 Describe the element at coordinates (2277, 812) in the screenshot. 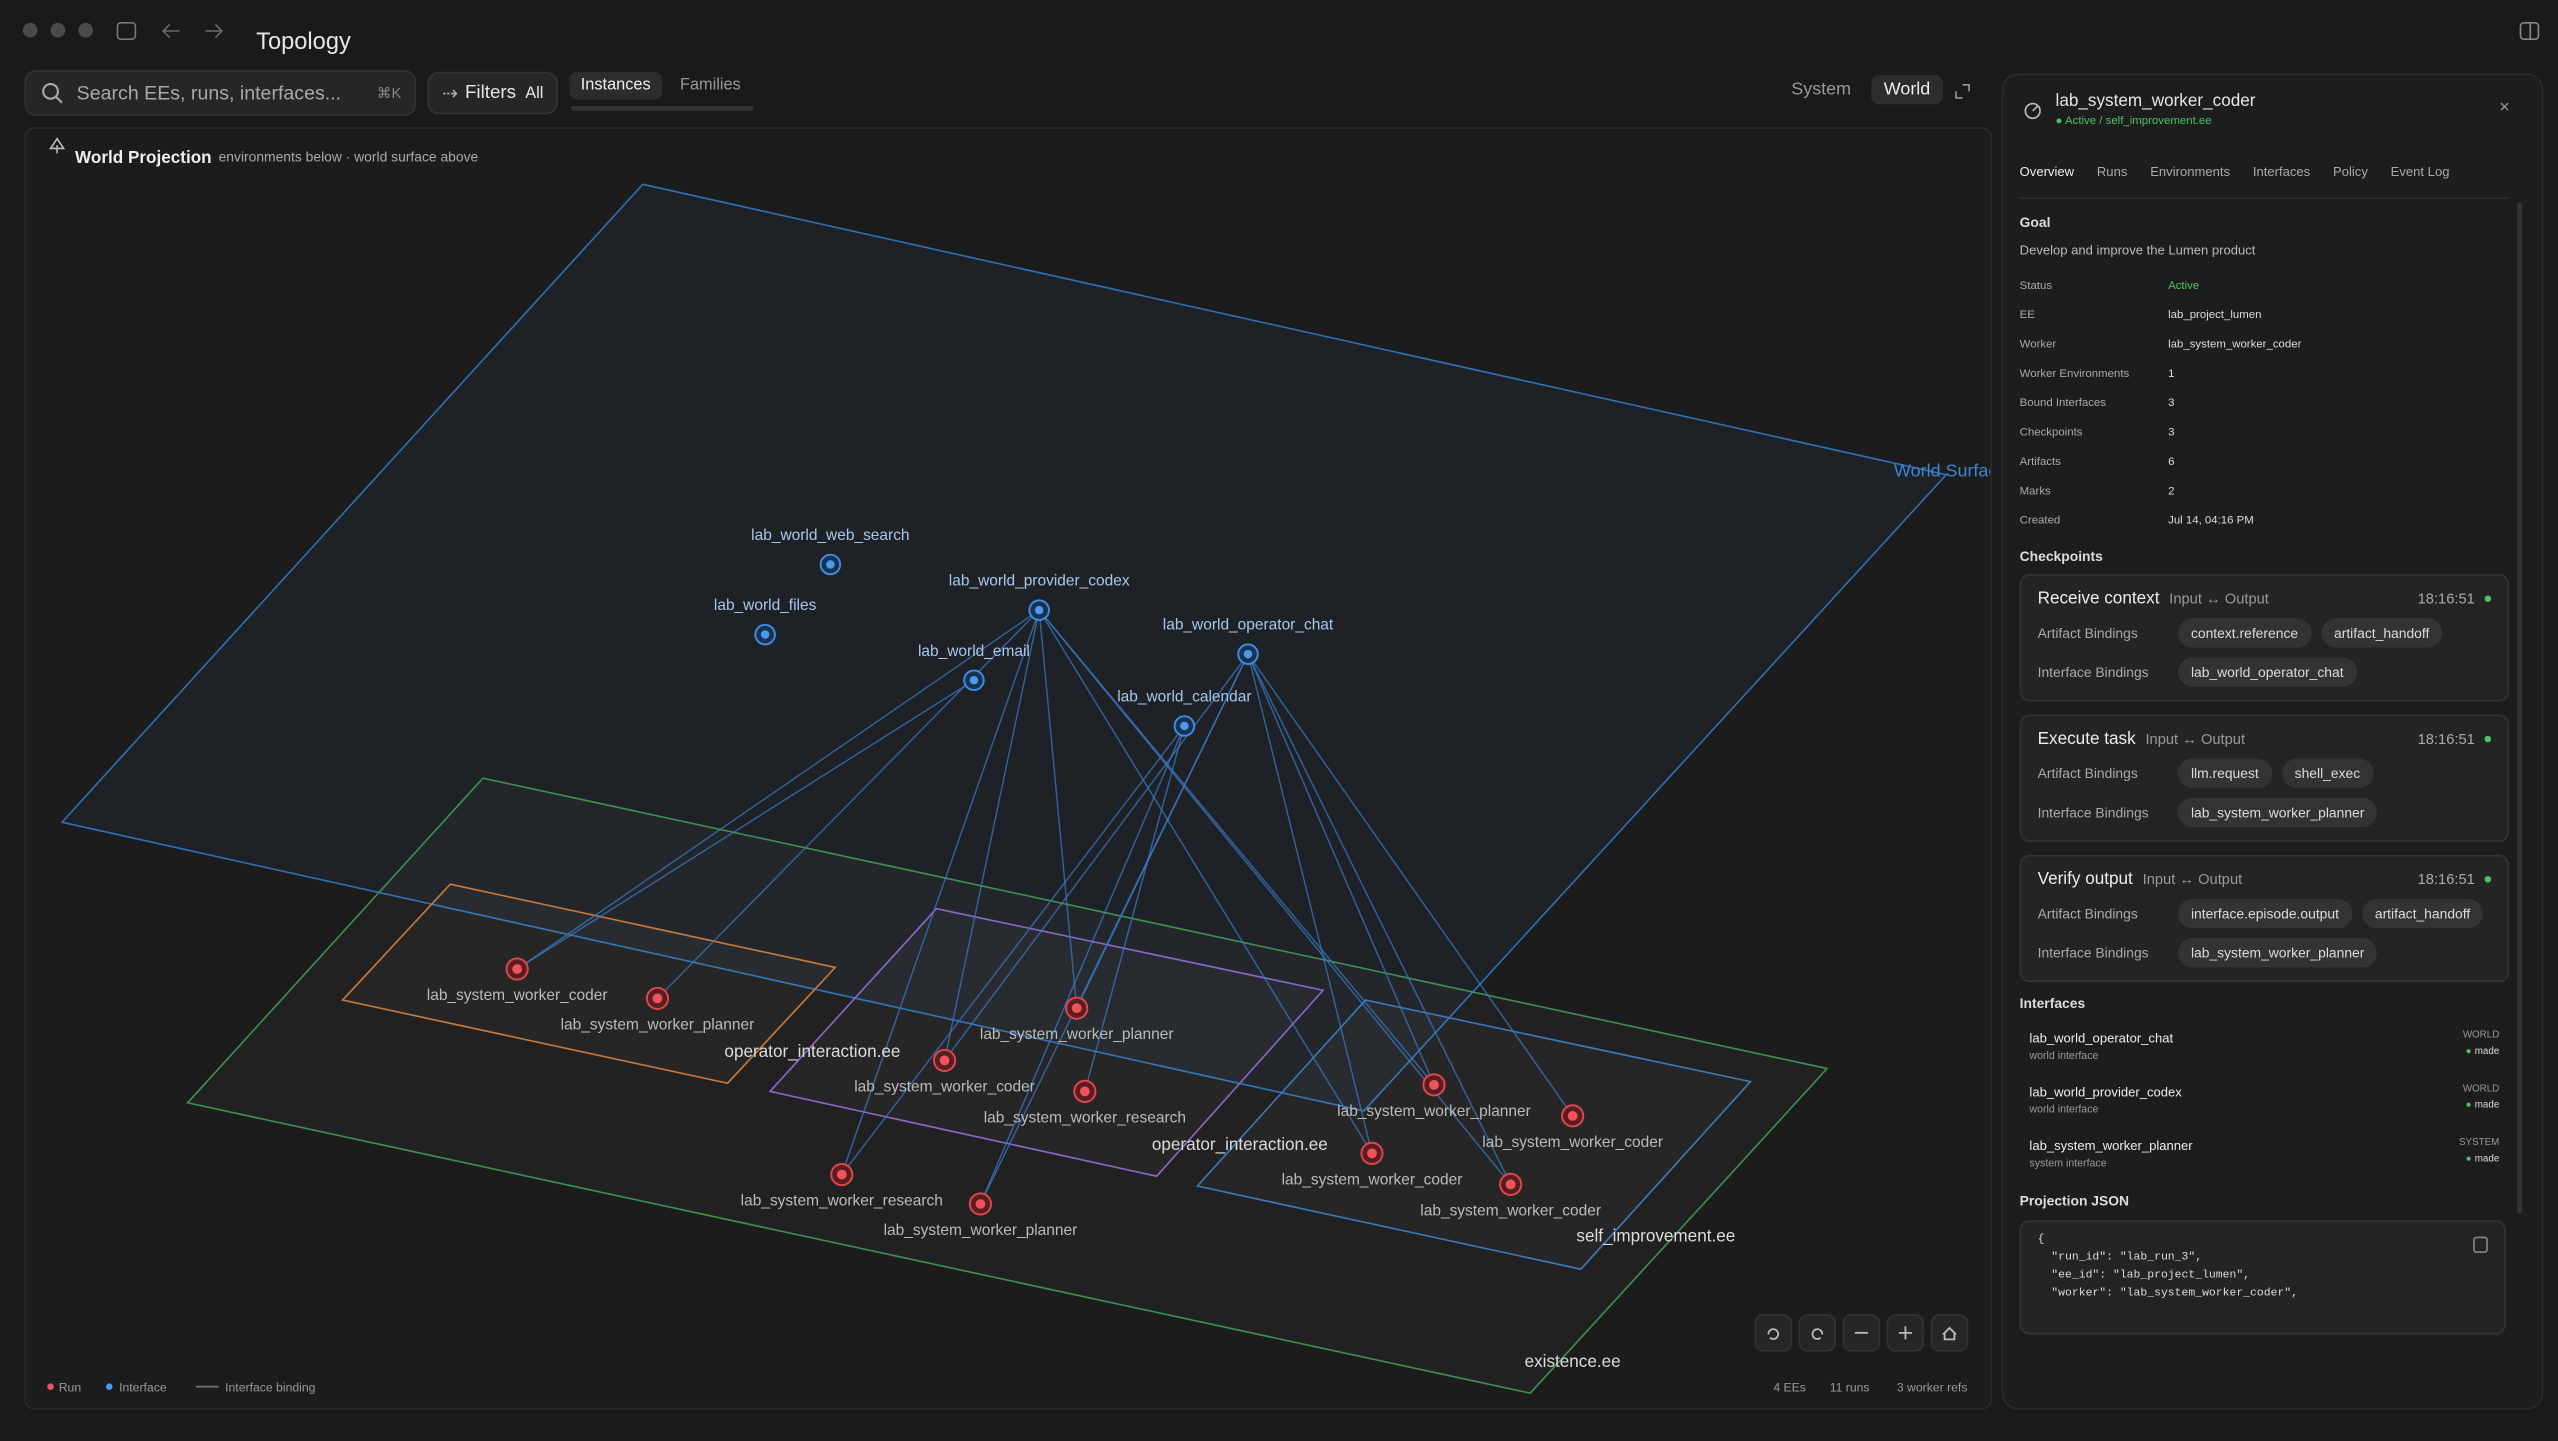

I see `chip: lab_system_worker_planner` at that location.